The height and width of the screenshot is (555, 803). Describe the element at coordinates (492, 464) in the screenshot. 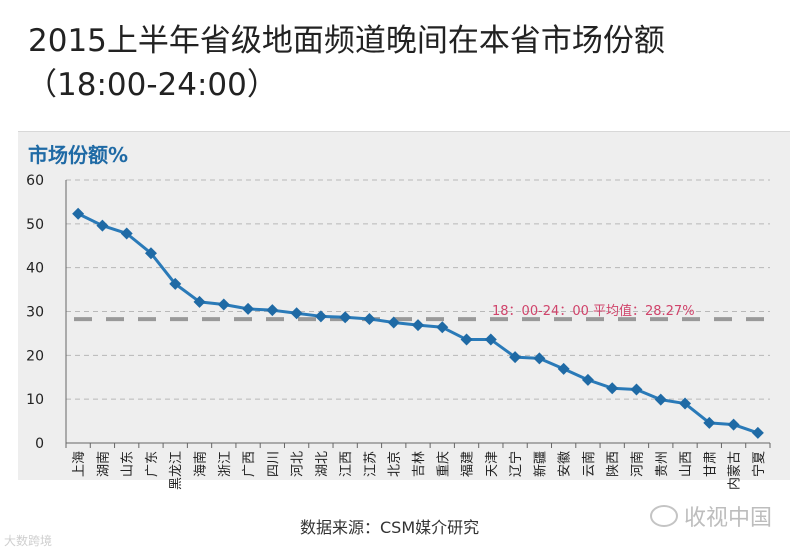

I see `x-tick-label: 天津` at that location.